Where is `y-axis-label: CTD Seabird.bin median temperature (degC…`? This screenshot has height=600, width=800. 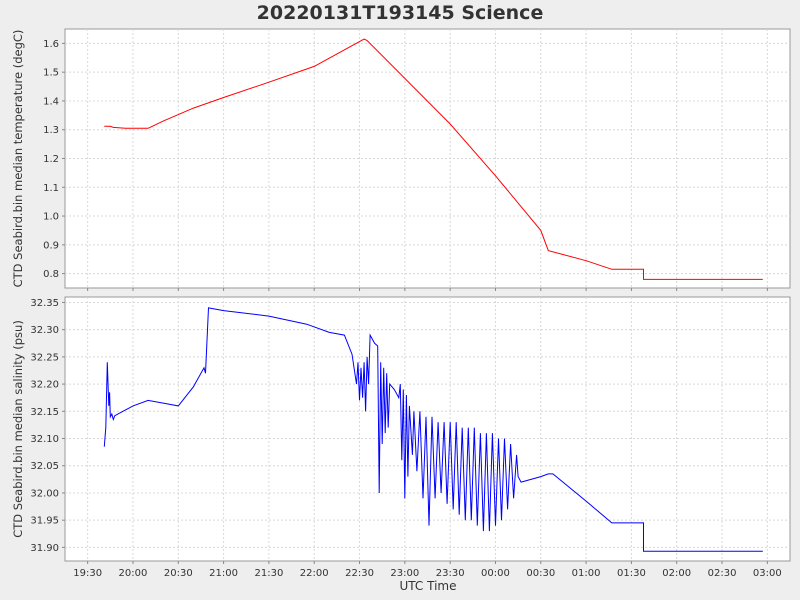
y-axis-label: CTD Seabird.bin median temperature (degC… is located at coordinates (18, 159).